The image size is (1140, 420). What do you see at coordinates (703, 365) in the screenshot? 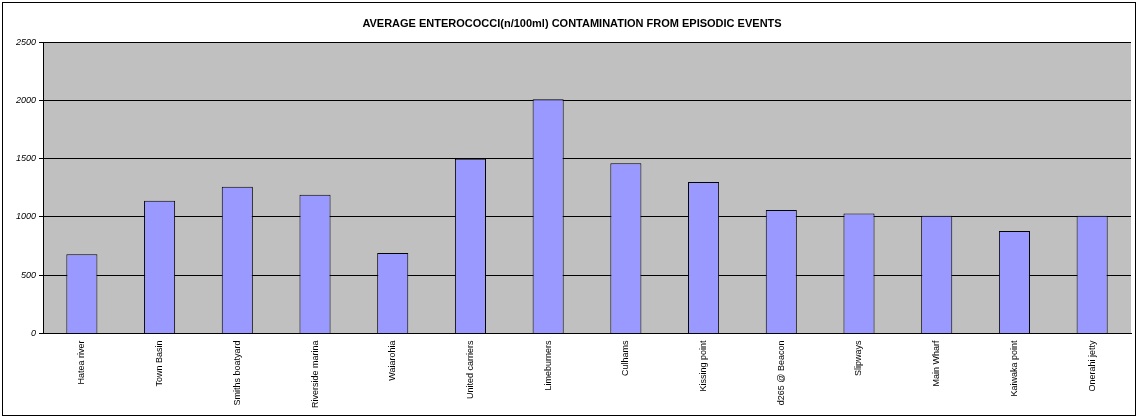
I see `x-tick-label: Kissing point` at bounding box center [703, 365].